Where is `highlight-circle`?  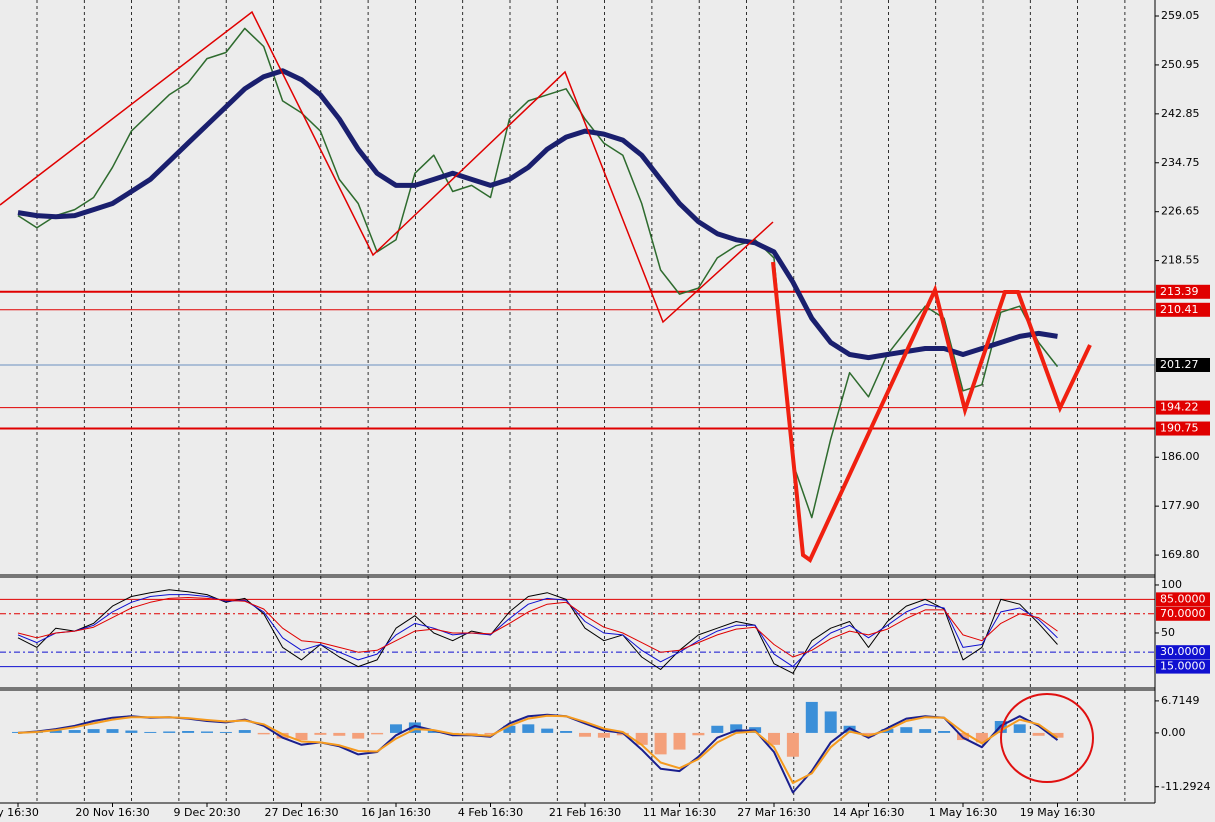
highlight-circle is located at coordinates (1047, 738).